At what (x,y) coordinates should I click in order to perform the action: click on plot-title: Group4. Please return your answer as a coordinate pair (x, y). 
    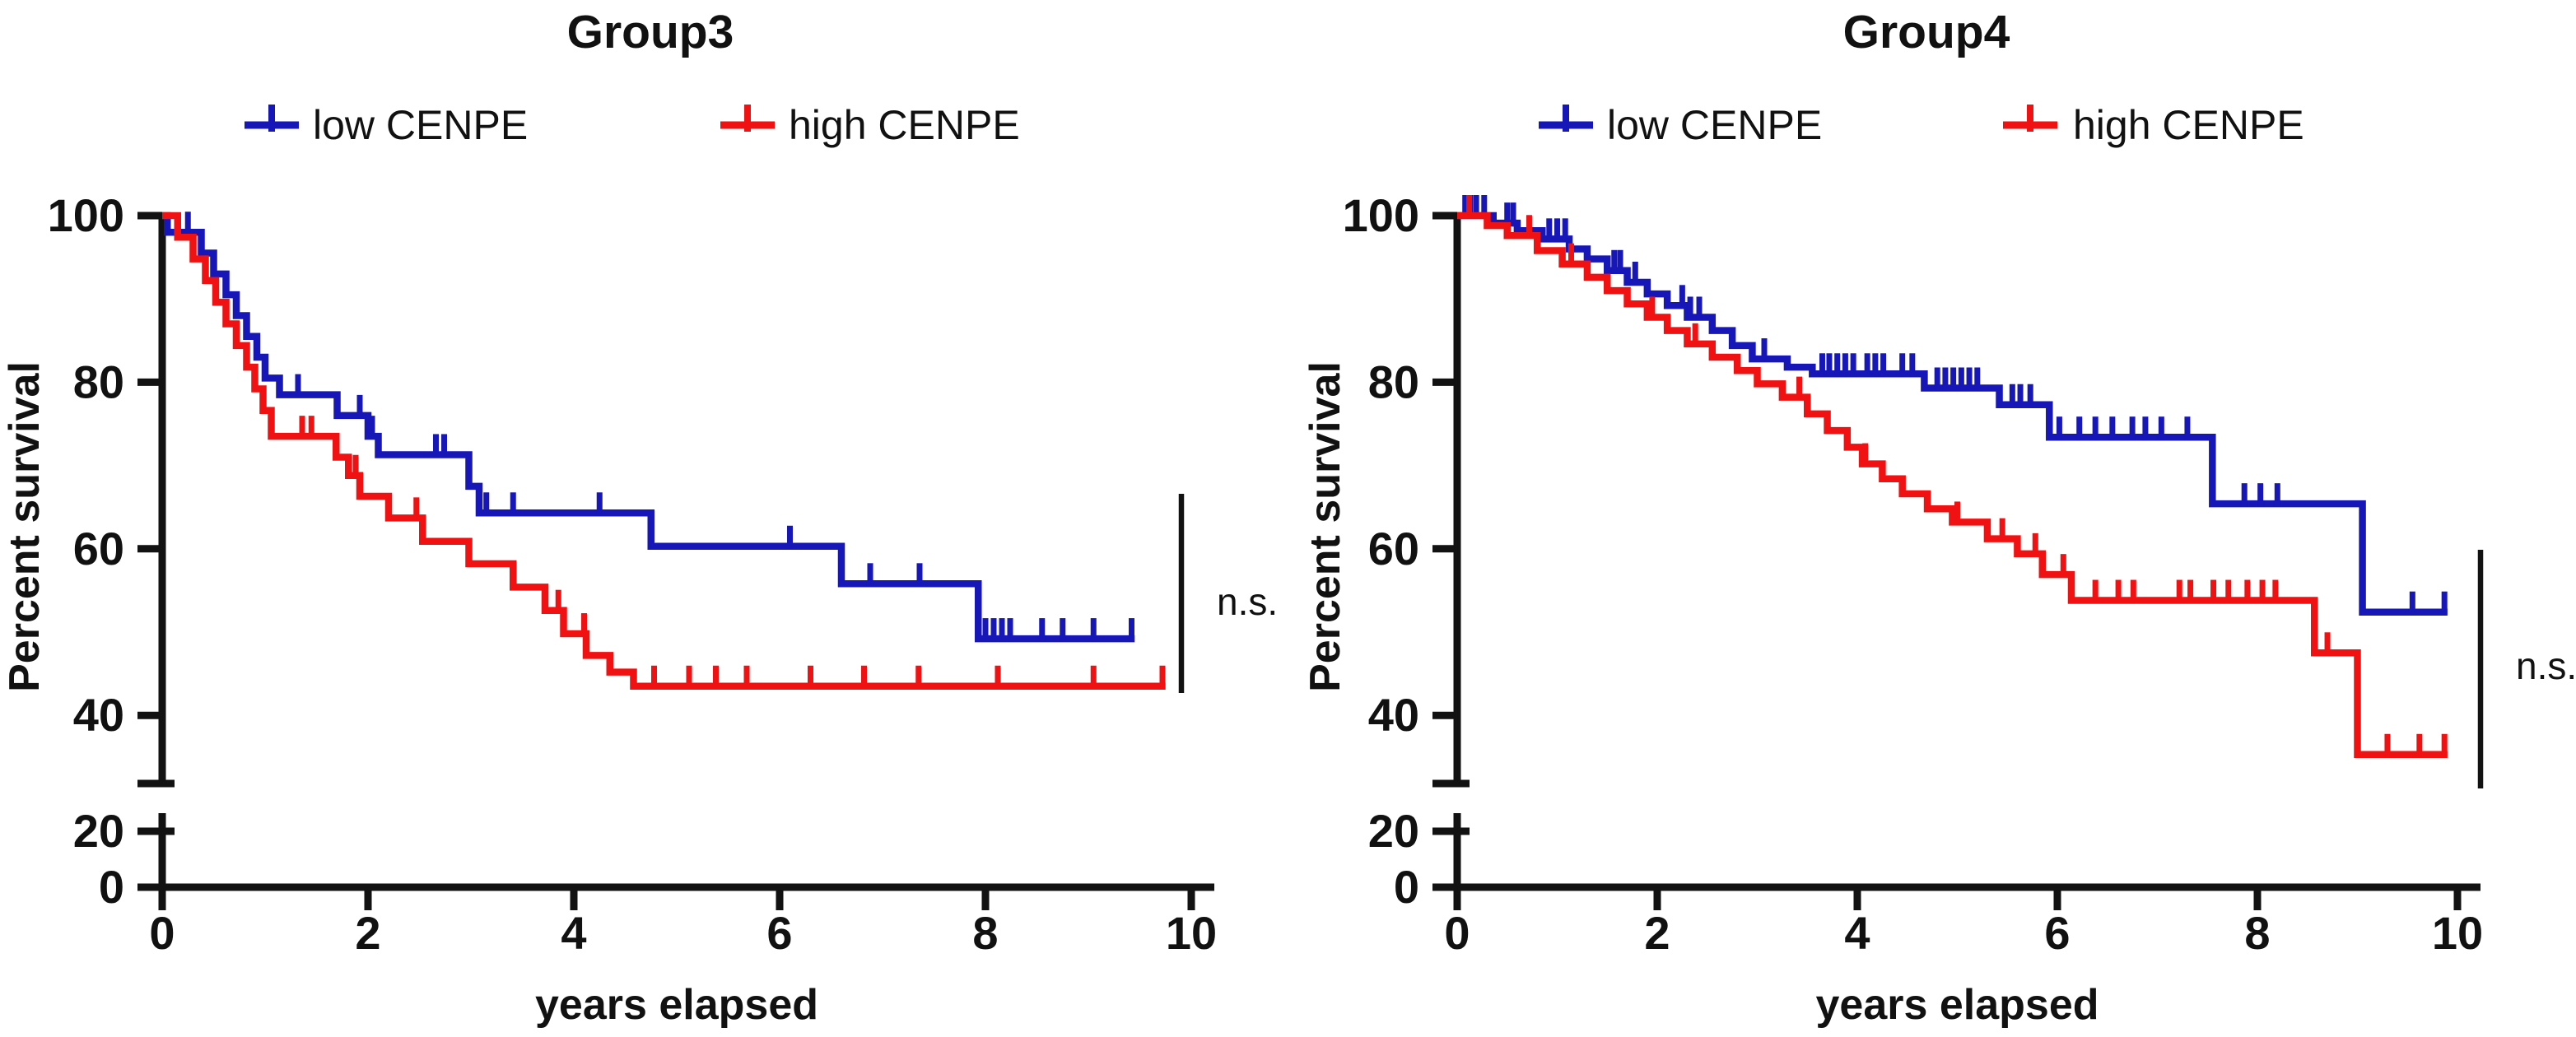
    Looking at the image, I should click on (1926, 32).